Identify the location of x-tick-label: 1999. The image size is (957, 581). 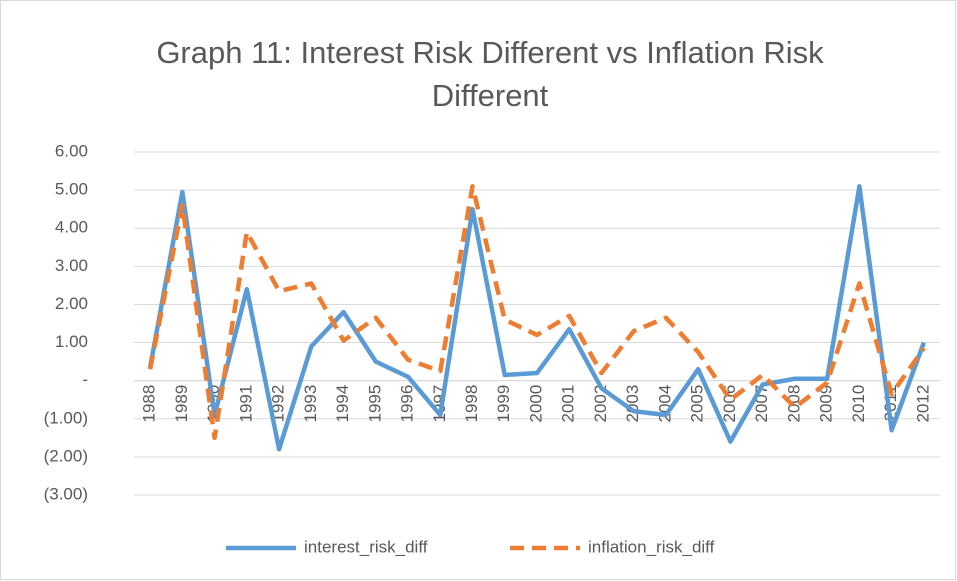
(503, 404).